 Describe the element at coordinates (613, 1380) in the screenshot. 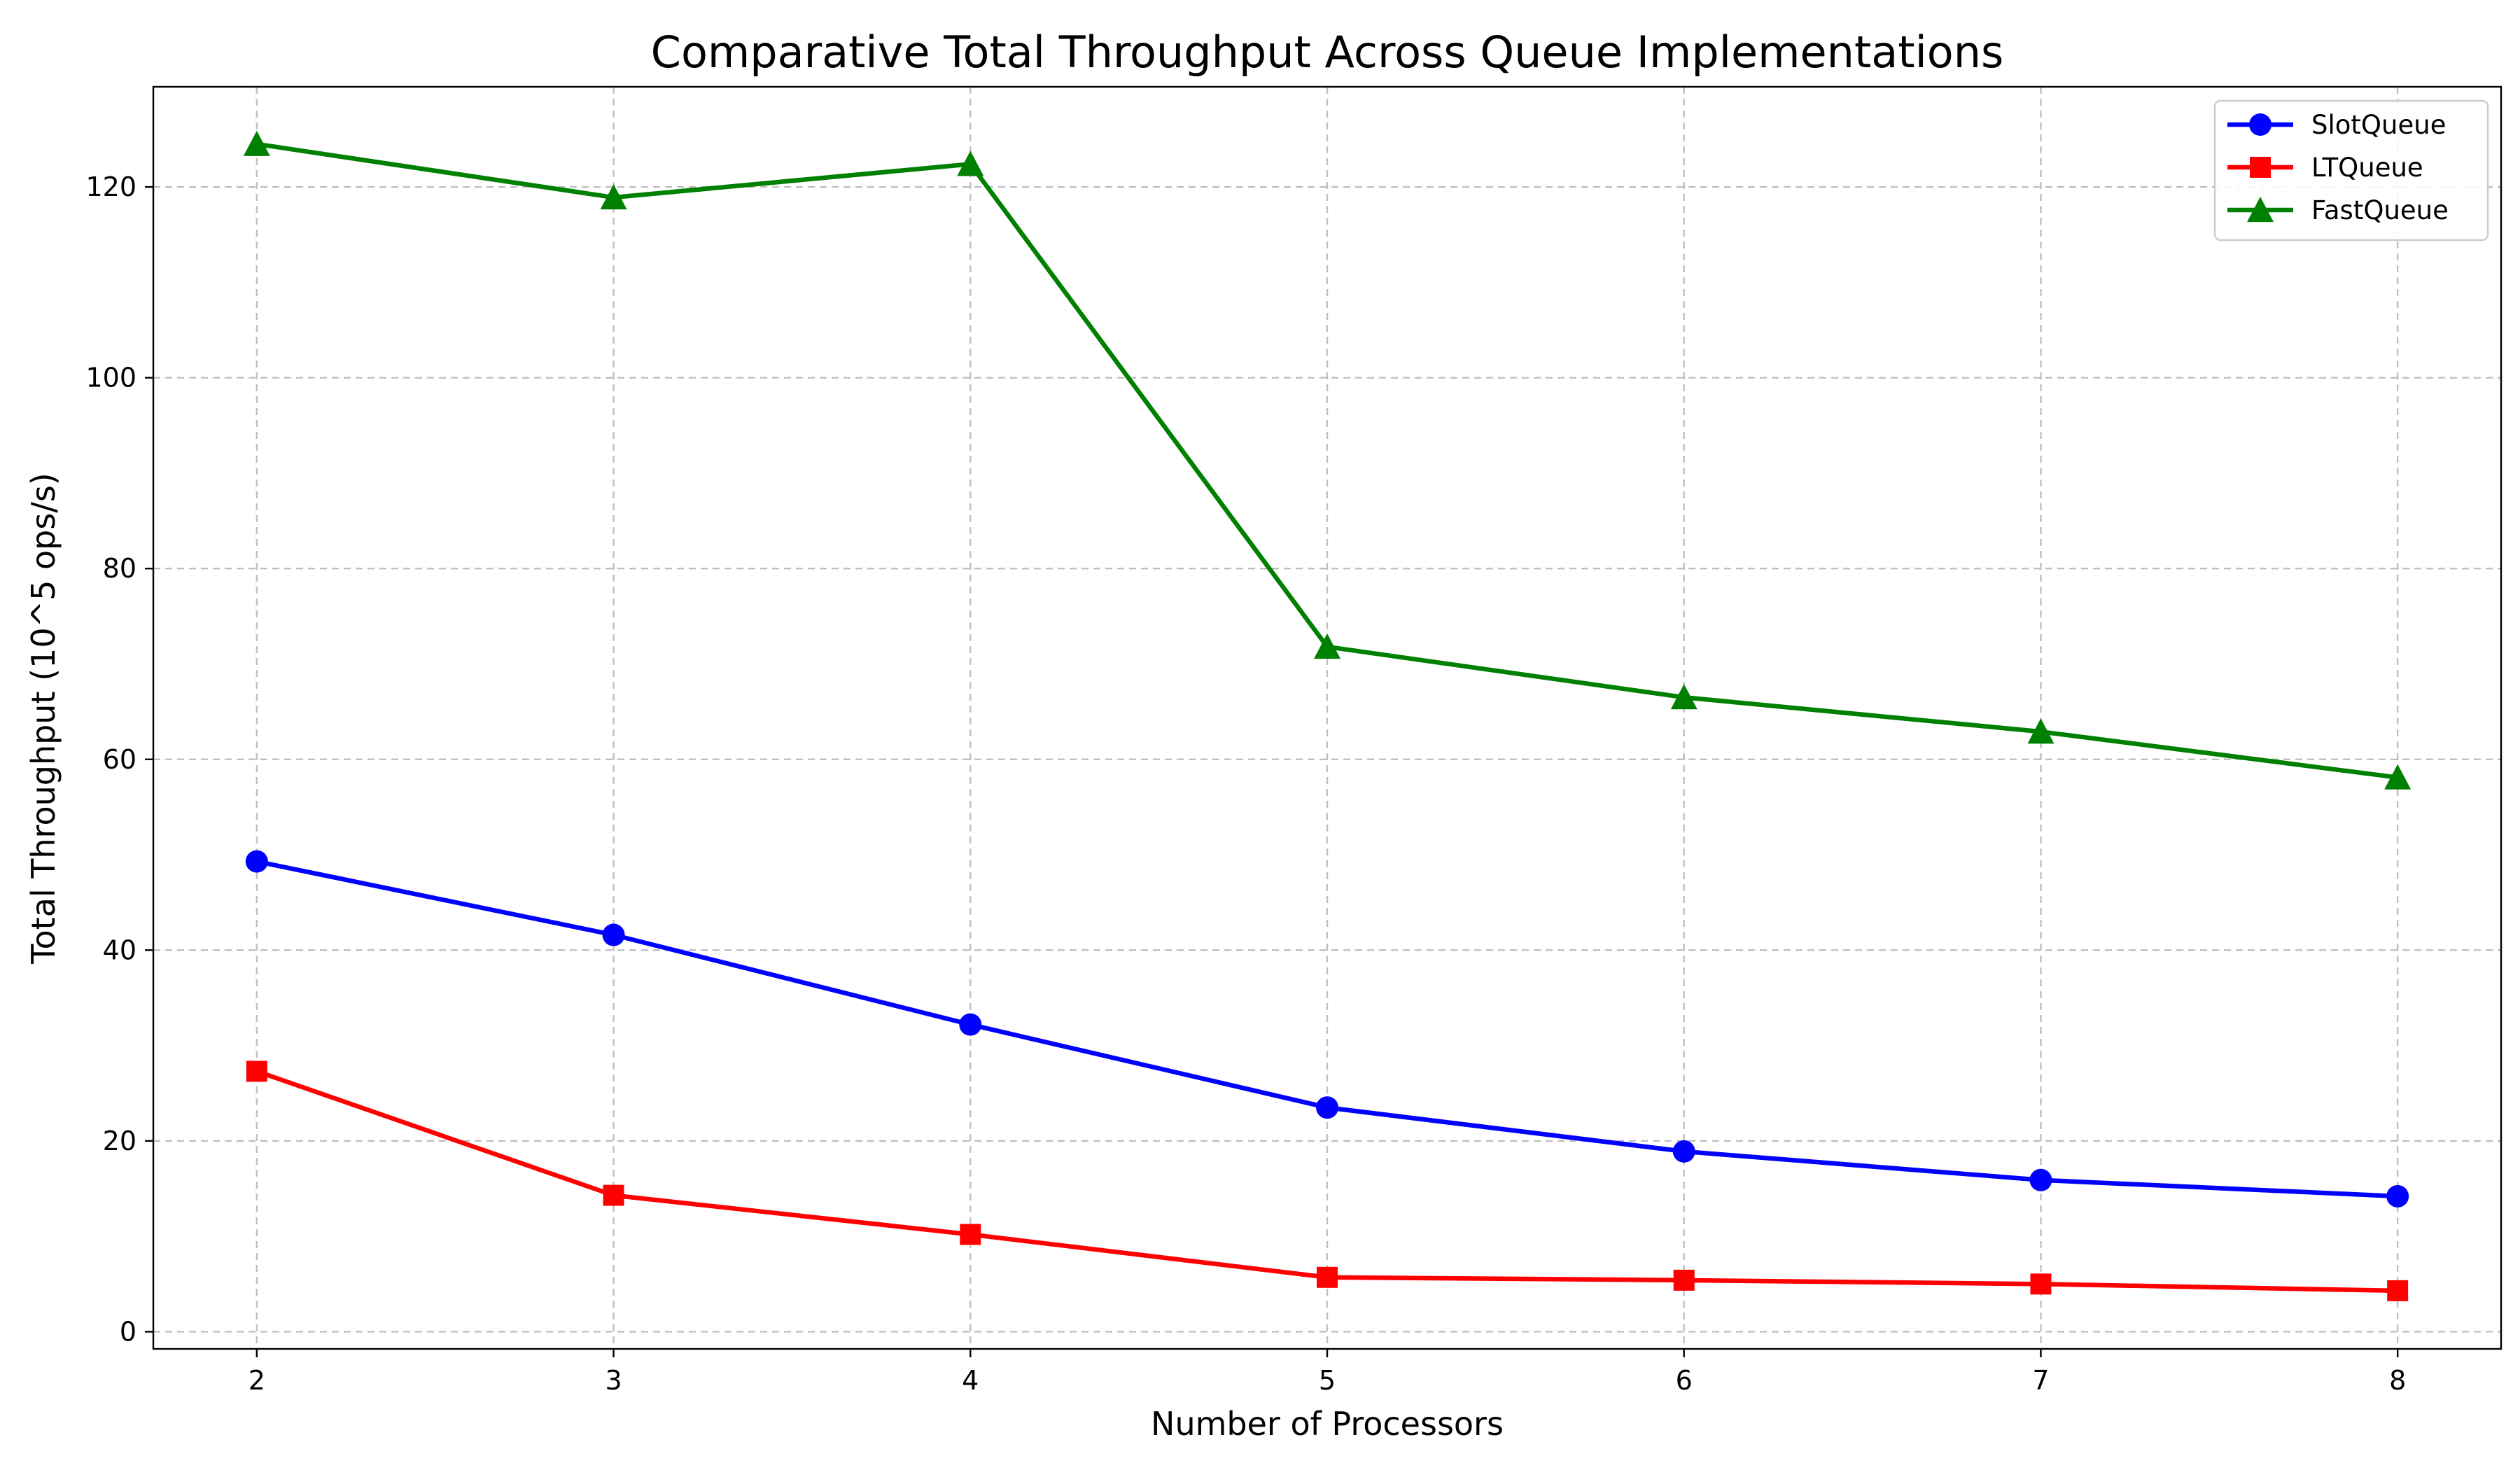

I see `x-tick-label: 3` at that location.